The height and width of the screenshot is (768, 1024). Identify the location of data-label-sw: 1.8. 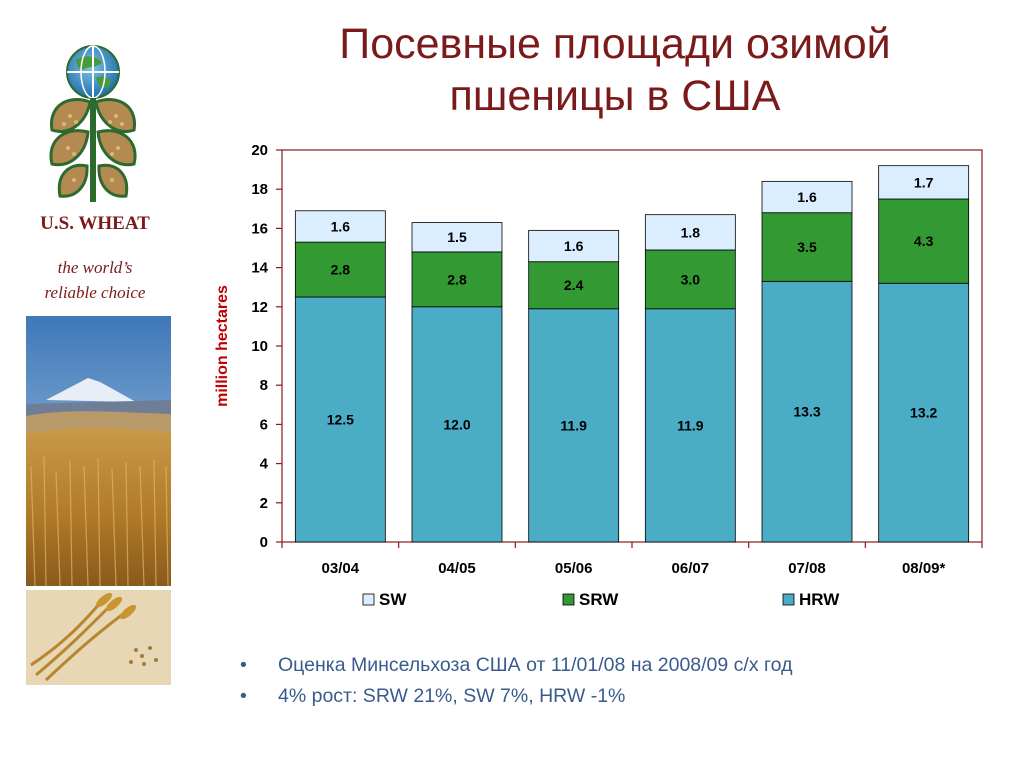
(691, 232).